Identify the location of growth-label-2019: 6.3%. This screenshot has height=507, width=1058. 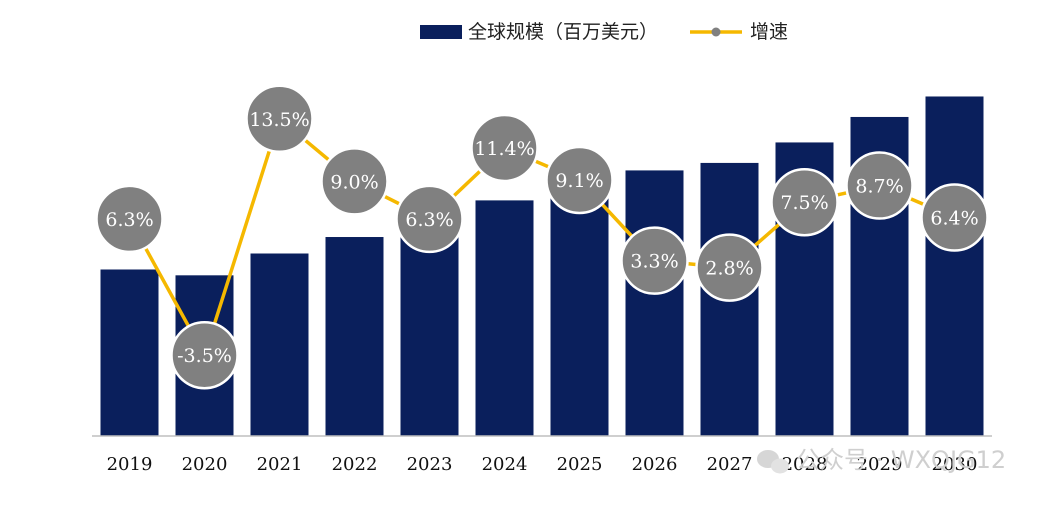
(129, 220).